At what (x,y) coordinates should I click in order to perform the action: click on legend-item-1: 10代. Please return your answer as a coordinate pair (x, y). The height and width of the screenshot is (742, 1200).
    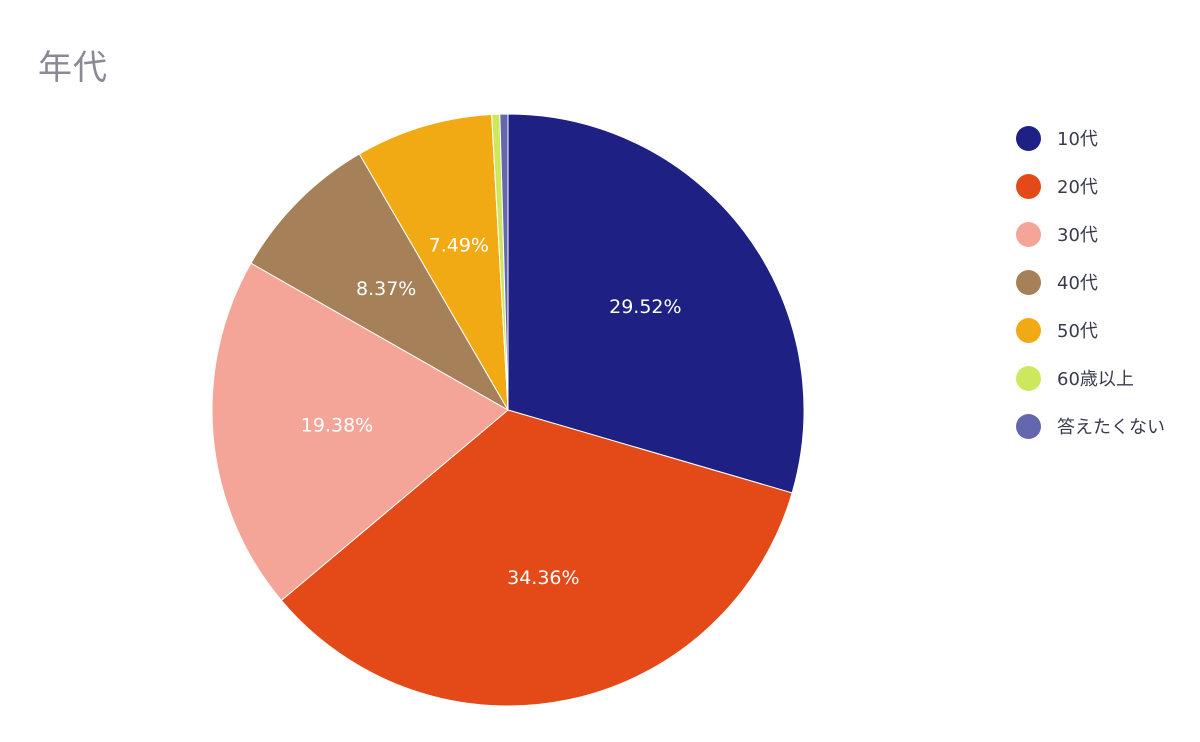
    Looking at the image, I should click on (1090, 138).